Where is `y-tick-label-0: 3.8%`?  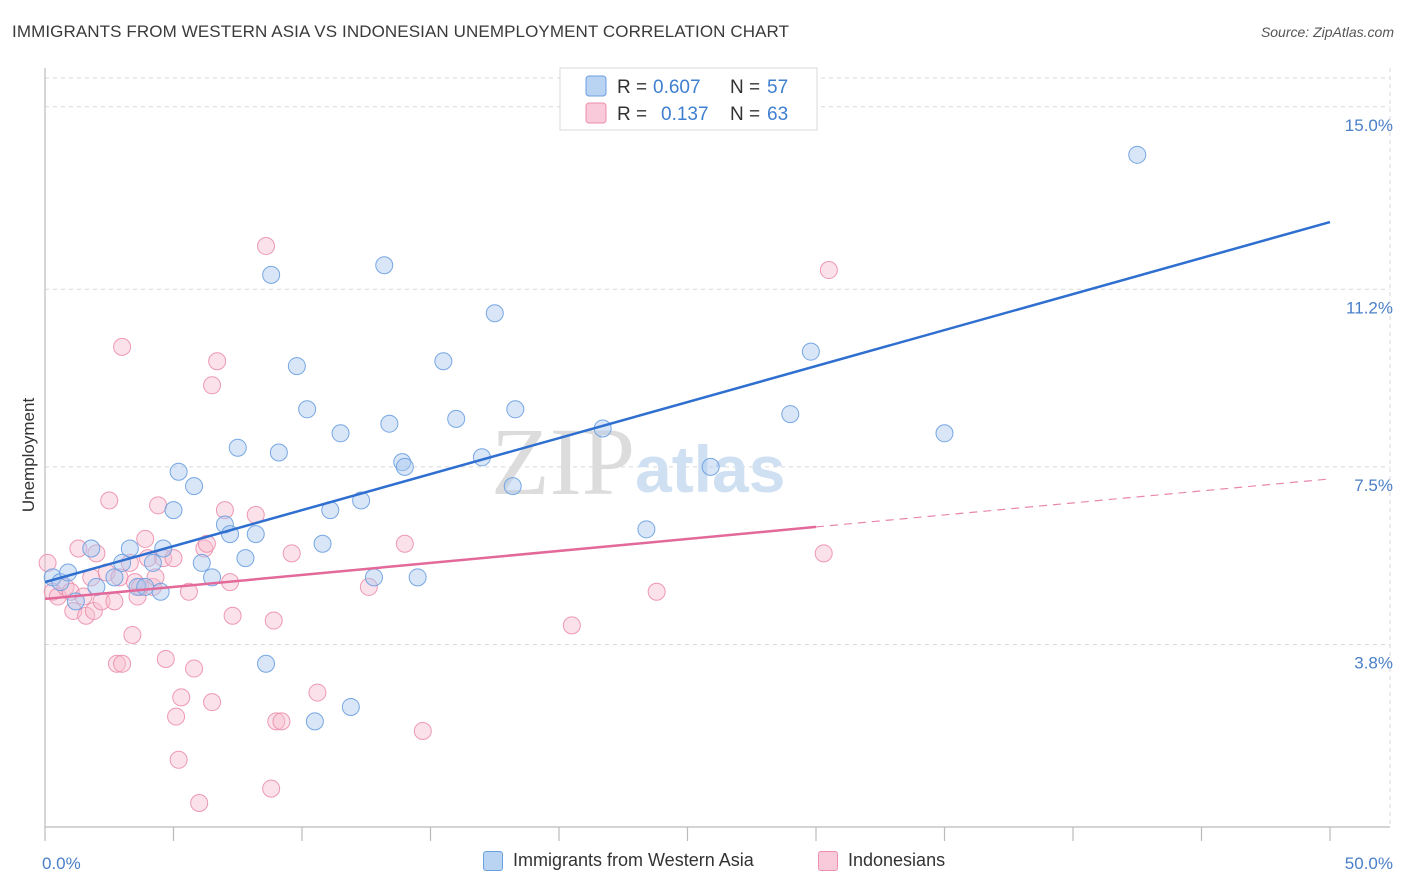 y-tick-label-0: 3.8% is located at coordinates (1373, 663).